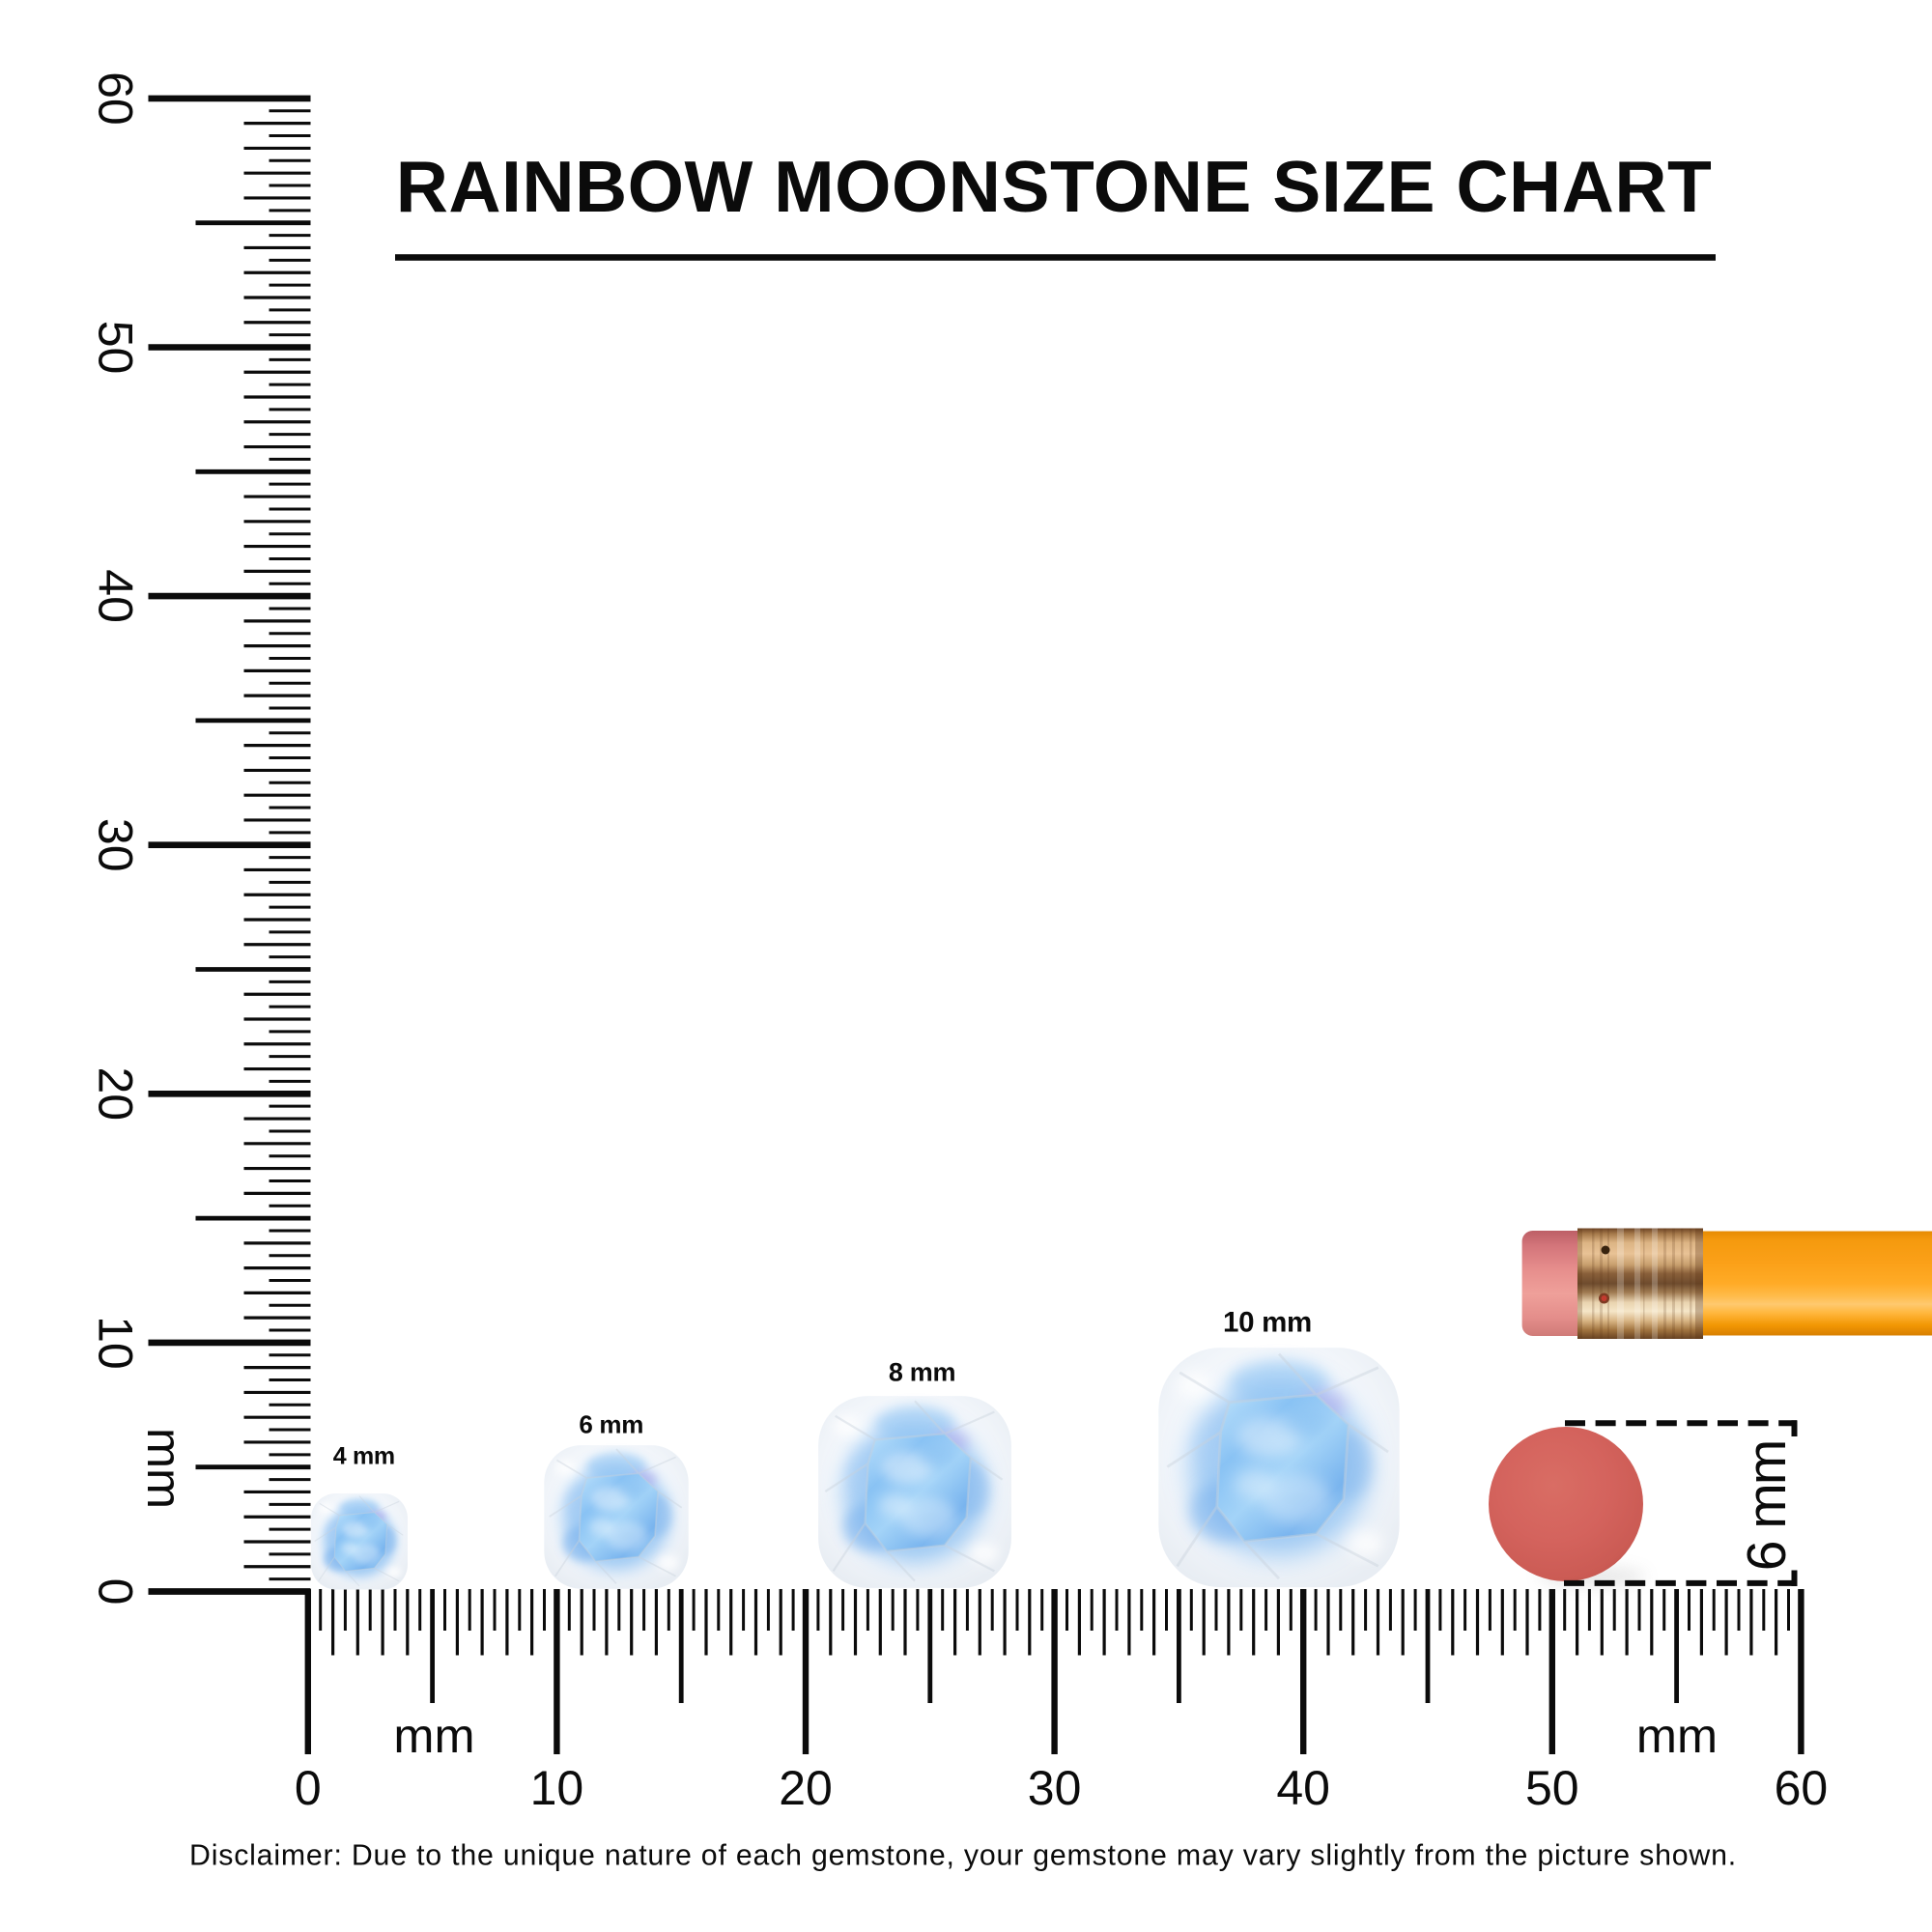 The width and height of the screenshot is (1932, 1932). I want to click on svg-text: 8 mm, so click(922, 1372).